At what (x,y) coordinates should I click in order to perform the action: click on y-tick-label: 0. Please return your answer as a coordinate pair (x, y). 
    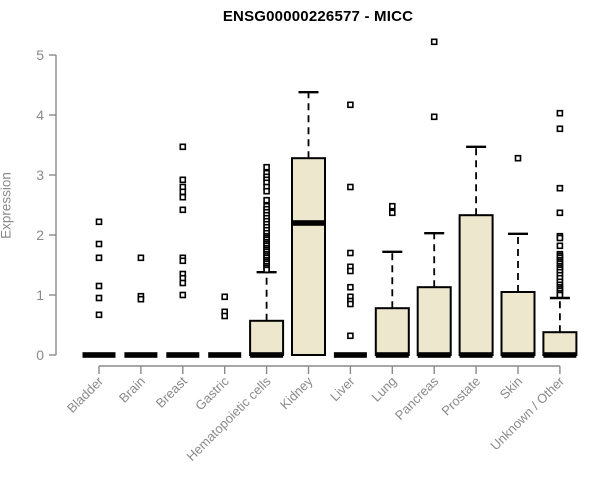
    Looking at the image, I should click on (40, 355).